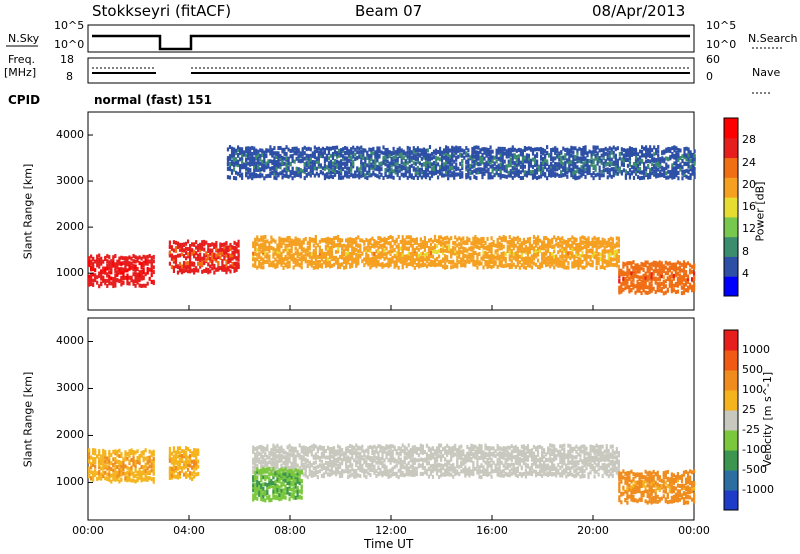 The width and height of the screenshot is (800, 554). What do you see at coordinates (731, 167) in the screenshot?
I see `colorbar-segment` at bounding box center [731, 167].